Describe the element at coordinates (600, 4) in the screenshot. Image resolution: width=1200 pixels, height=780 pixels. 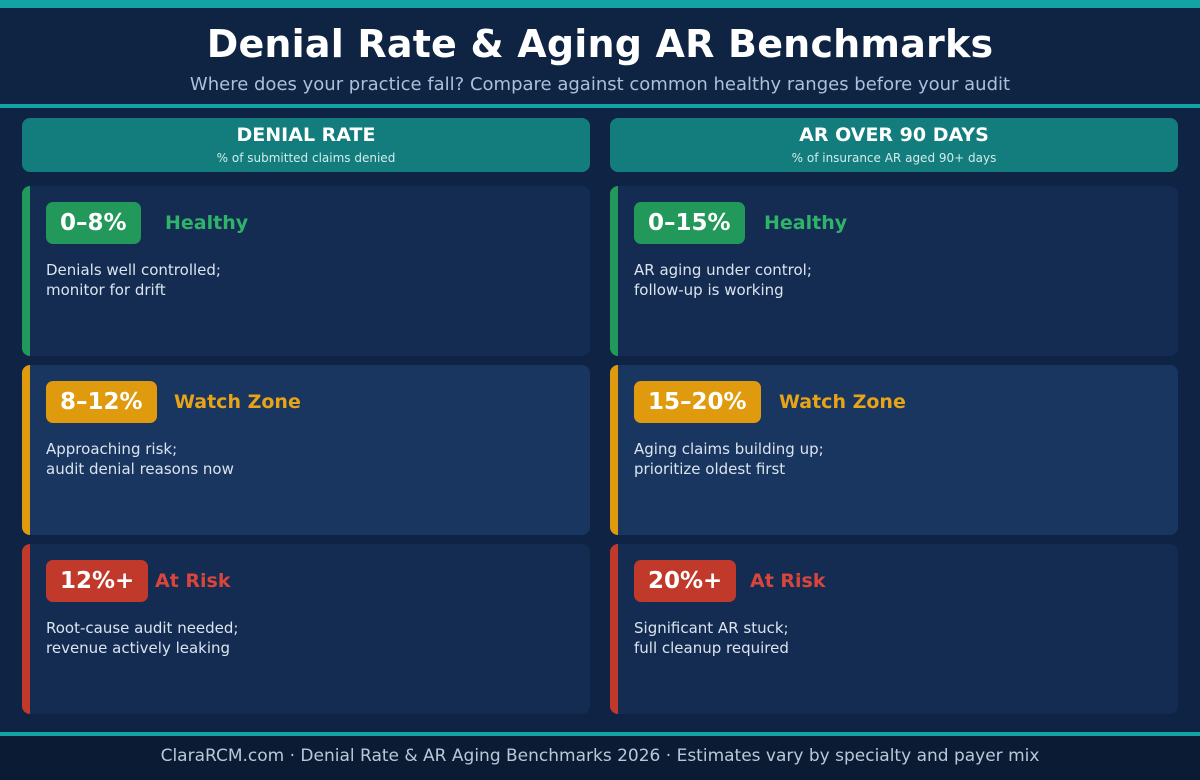
I see `top-accent-bar` at that location.